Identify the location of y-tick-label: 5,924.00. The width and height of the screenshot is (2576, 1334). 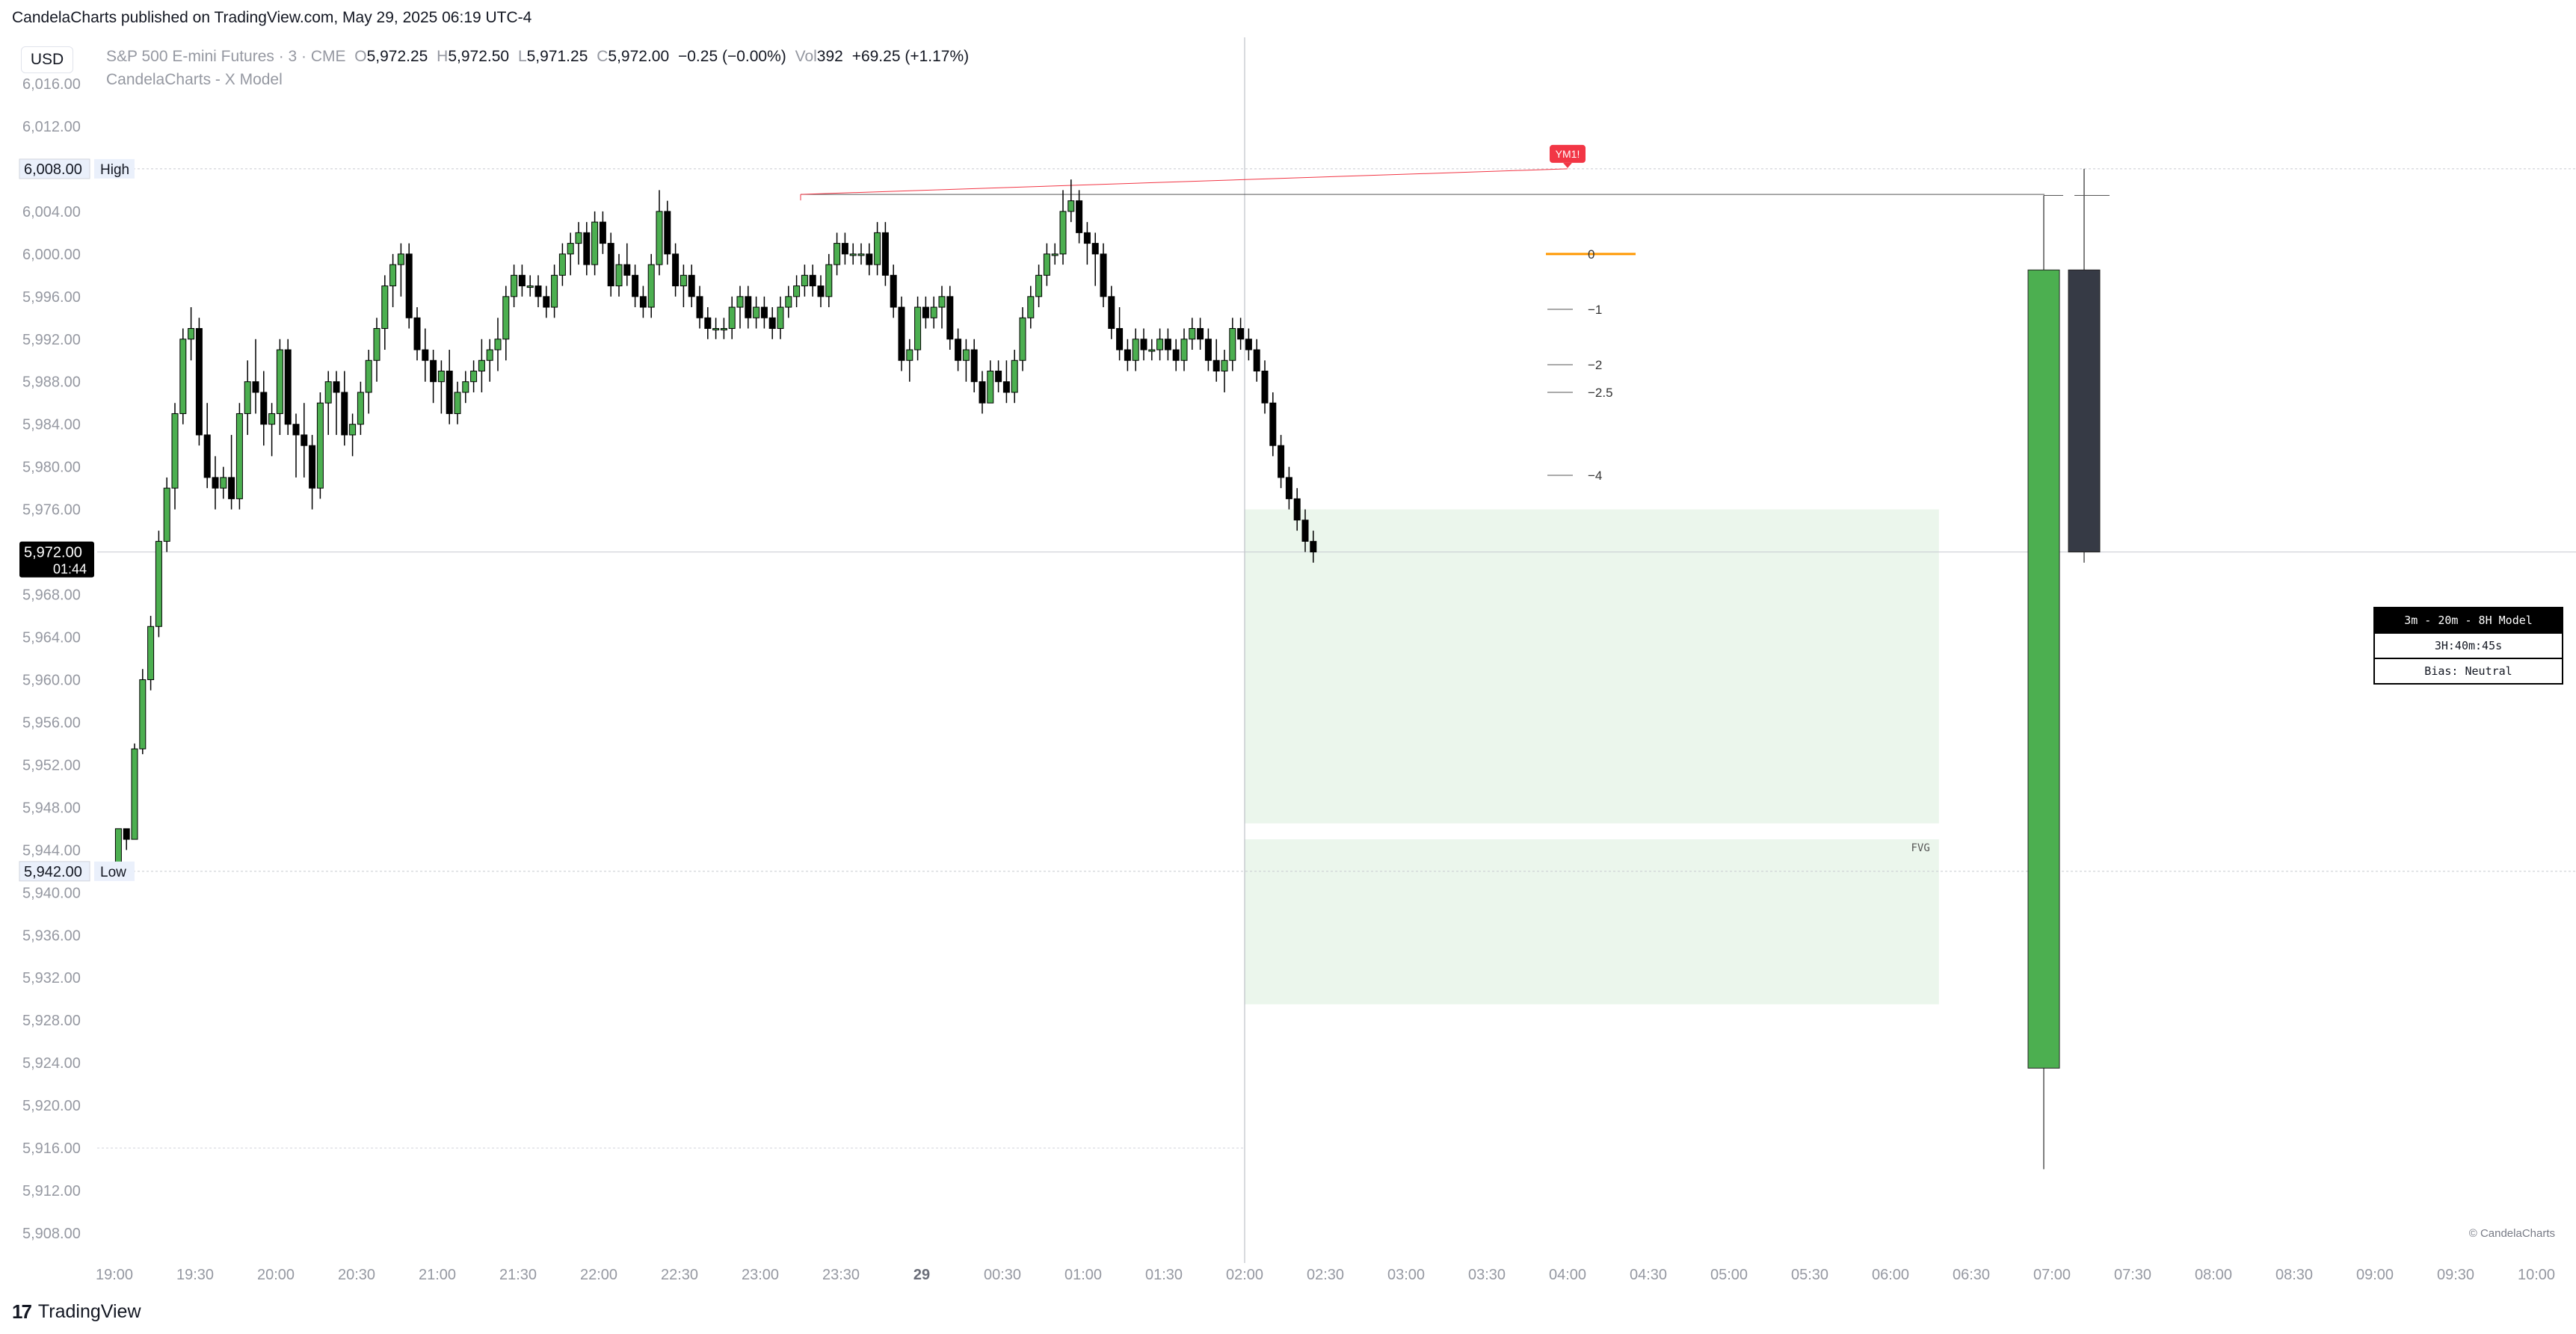
(51, 1063).